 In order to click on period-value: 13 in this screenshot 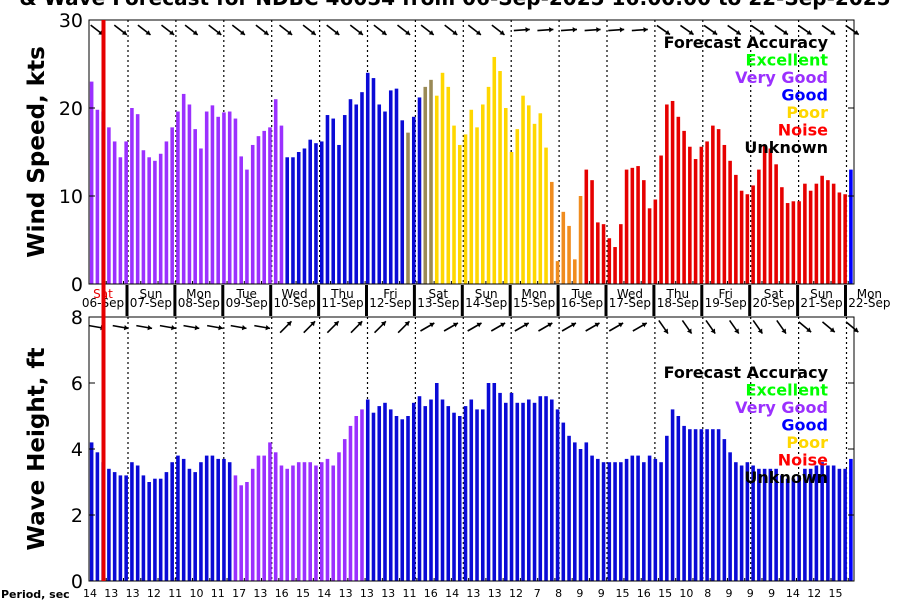, I will do `click(388, 593)`.